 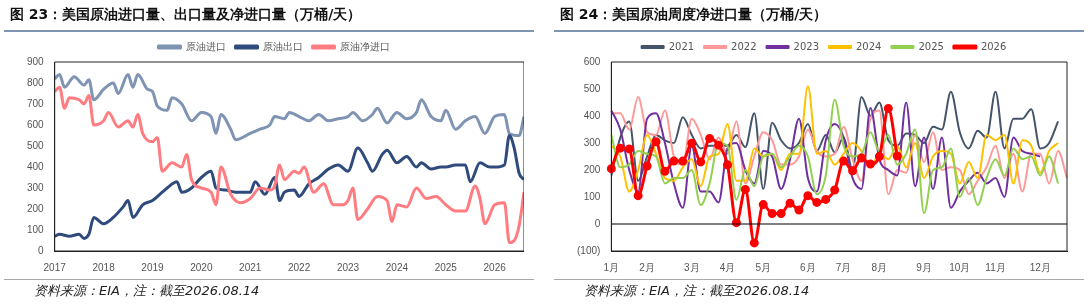 I want to click on x-tick-label: 4月, so click(x=727, y=267).